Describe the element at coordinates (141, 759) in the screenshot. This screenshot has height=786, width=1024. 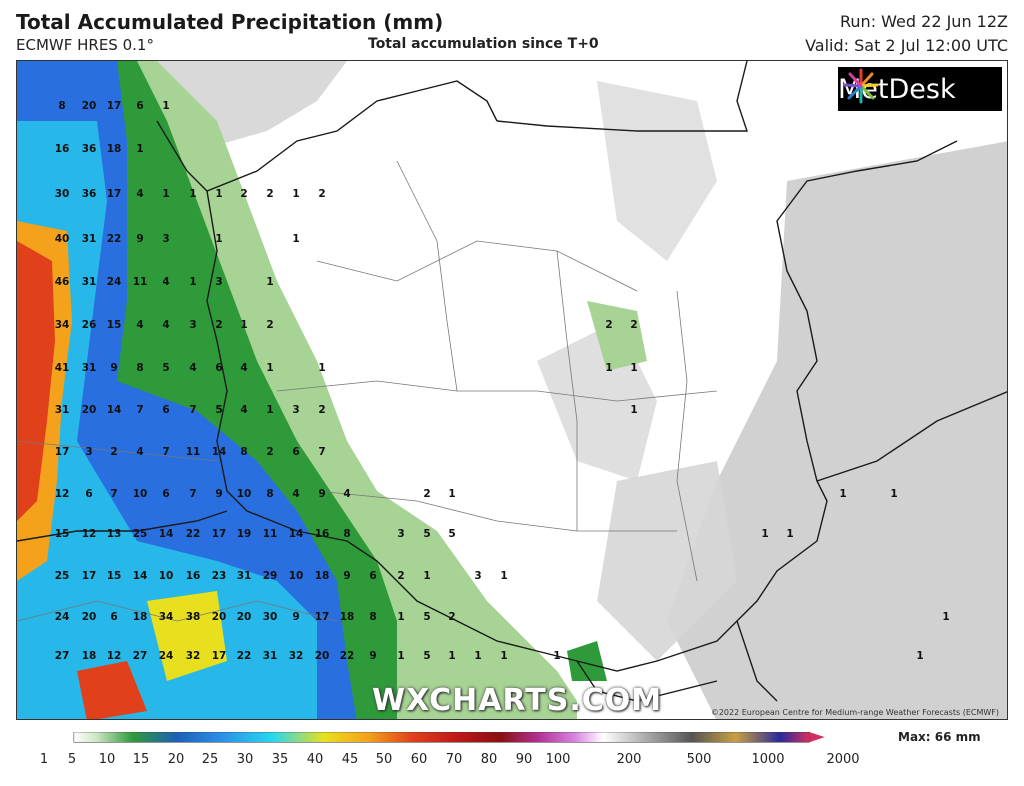
I see `legend-tick-label: 15` at that location.